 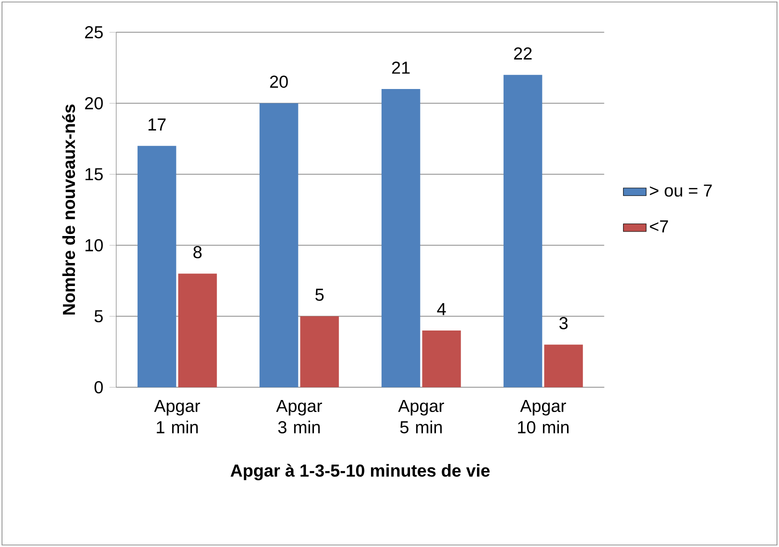 What do you see at coordinates (563, 323) in the screenshot?
I see `data-label: 3` at bounding box center [563, 323].